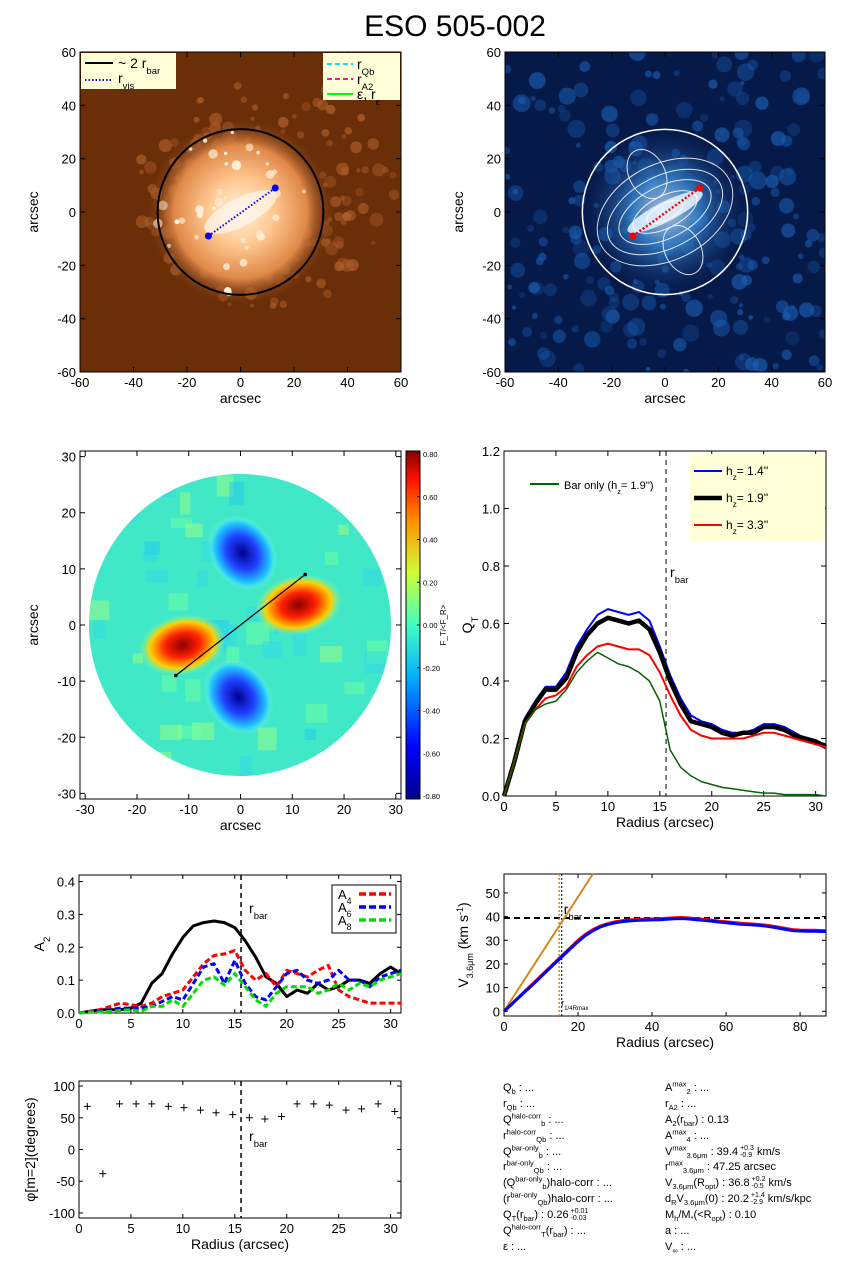 Image resolution: width=850 pixels, height=1275 pixels. Describe the element at coordinates (345, 909) in the screenshot. I see `p5-legend-label: A6` at that location.